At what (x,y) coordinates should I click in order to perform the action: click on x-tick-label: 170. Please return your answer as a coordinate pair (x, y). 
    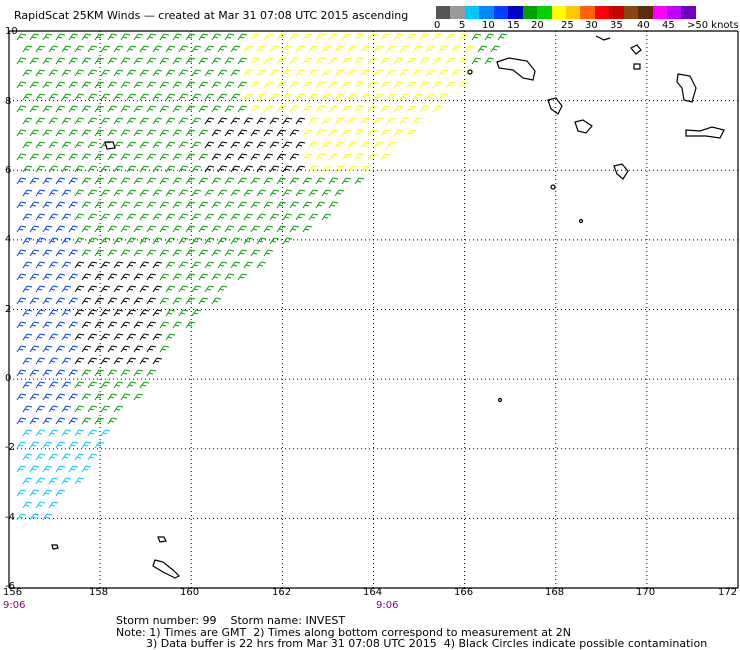
    Looking at the image, I should click on (646, 592).